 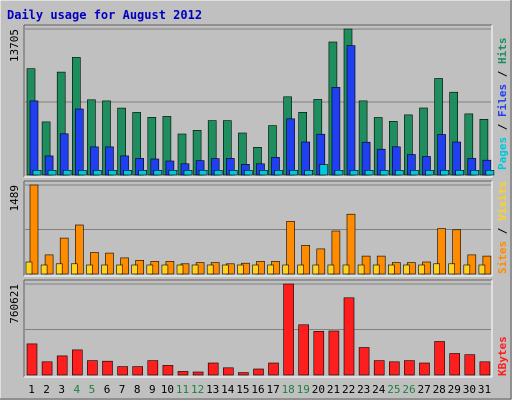 I want to click on y-max-label: 13705, so click(x=14, y=45).